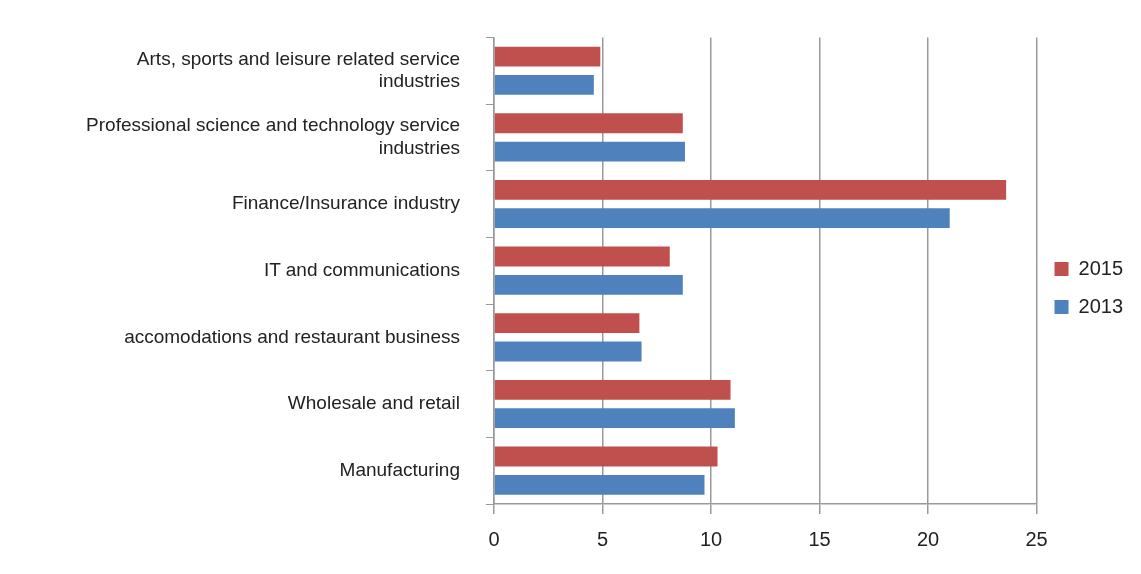 Image resolution: width=1141 pixels, height=574 pixels. I want to click on y-tick-label: accomodations and restaurant business, so click(292, 336).